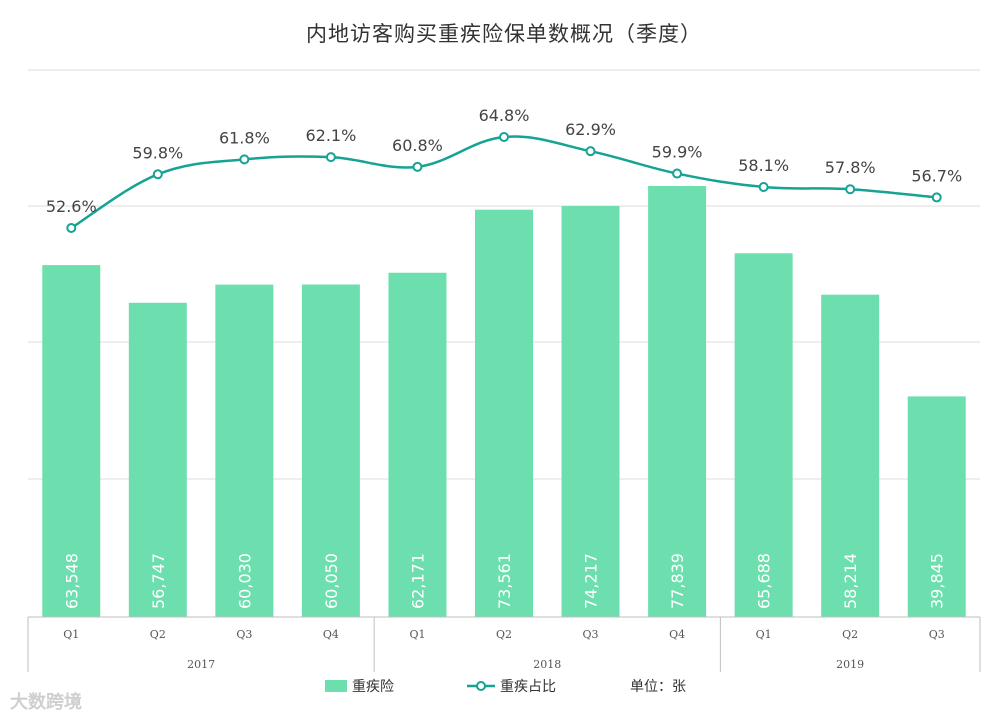 This screenshot has width=1008, height=720. Describe the element at coordinates (764, 581) in the screenshot. I see `bar-value-label: 65,688` at that location.